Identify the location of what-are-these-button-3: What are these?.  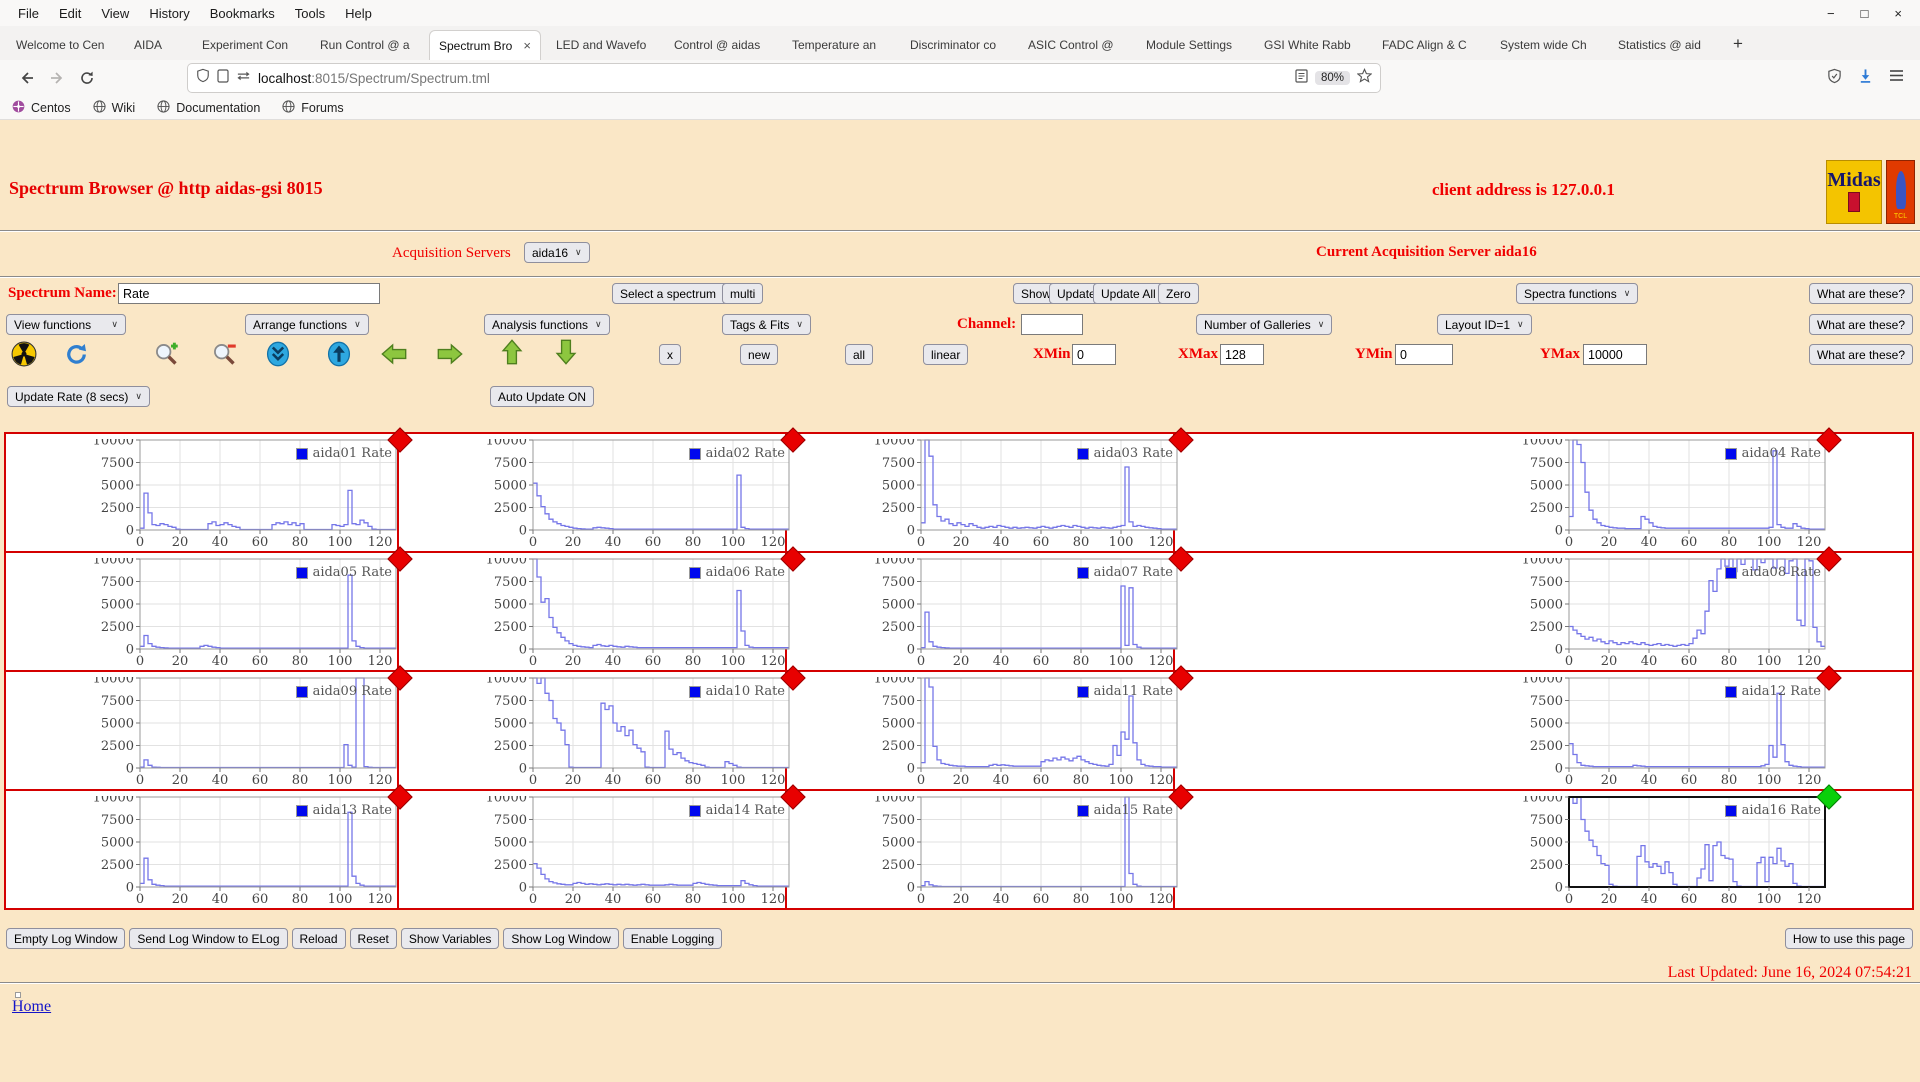
(1860, 354).